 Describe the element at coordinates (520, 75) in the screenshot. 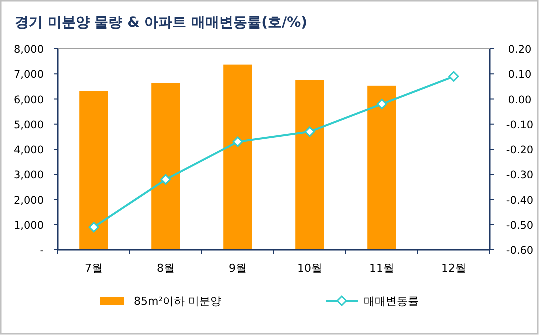

I see `y2-tick-label: 0.10` at that location.